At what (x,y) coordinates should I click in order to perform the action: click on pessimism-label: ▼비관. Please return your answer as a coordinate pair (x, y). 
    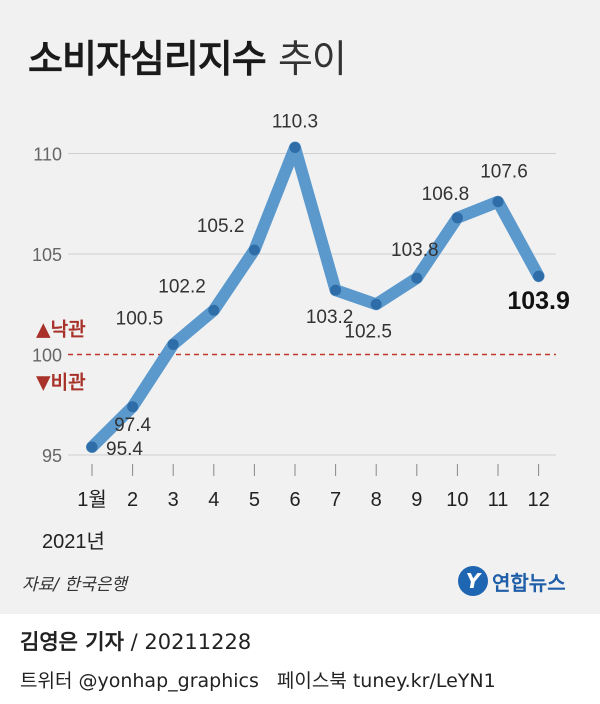
    Looking at the image, I should click on (61, 383).